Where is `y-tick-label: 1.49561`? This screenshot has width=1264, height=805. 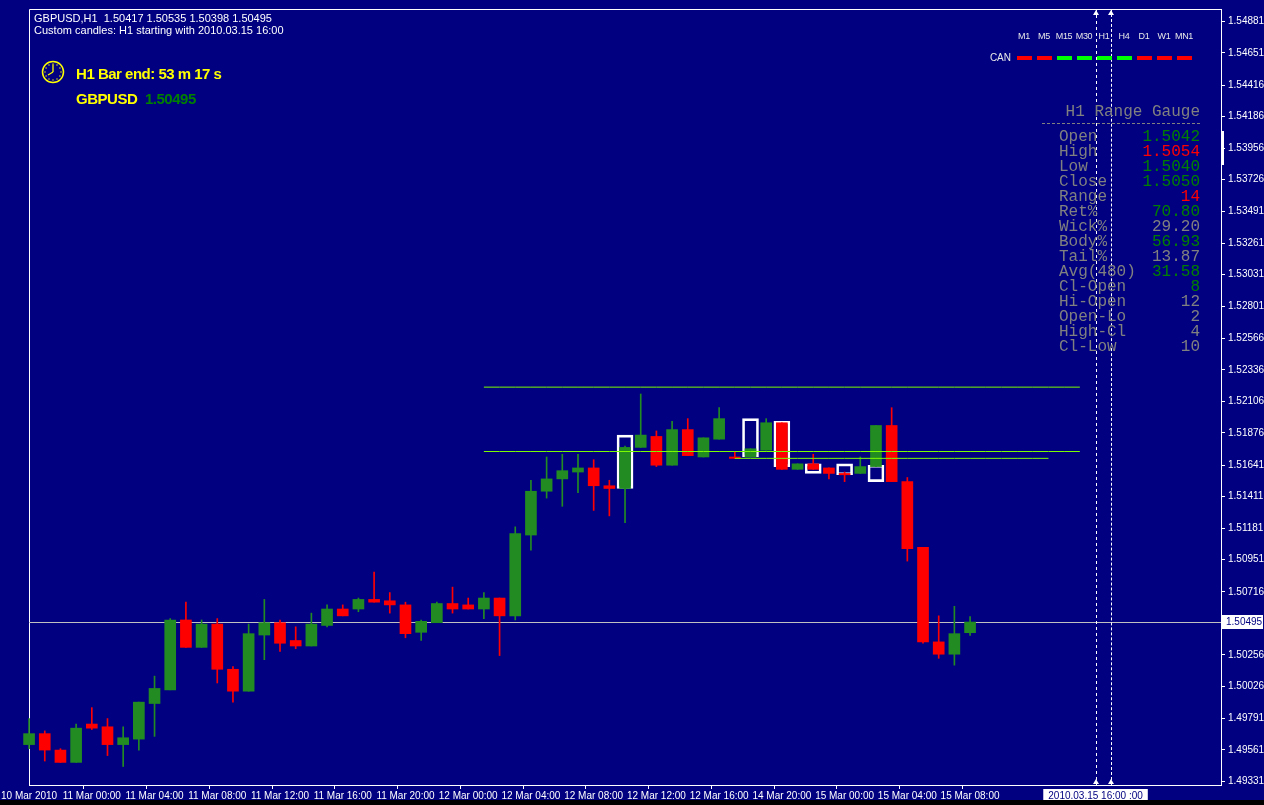
y-tick-label: 1.49561 is located at coordinates (1246, 749).